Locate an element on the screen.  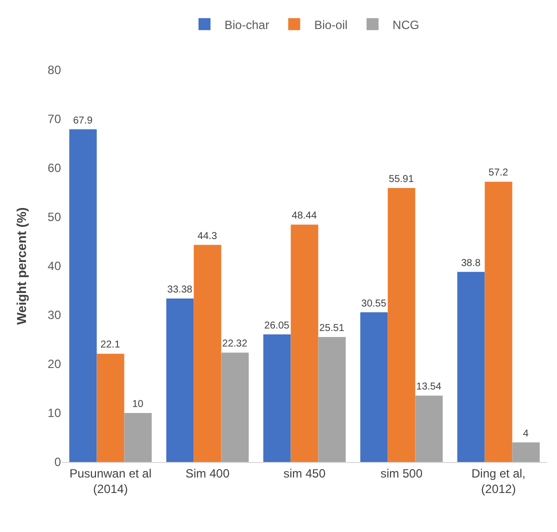
data-label: 22.1 is located at coordinates (110, 345).